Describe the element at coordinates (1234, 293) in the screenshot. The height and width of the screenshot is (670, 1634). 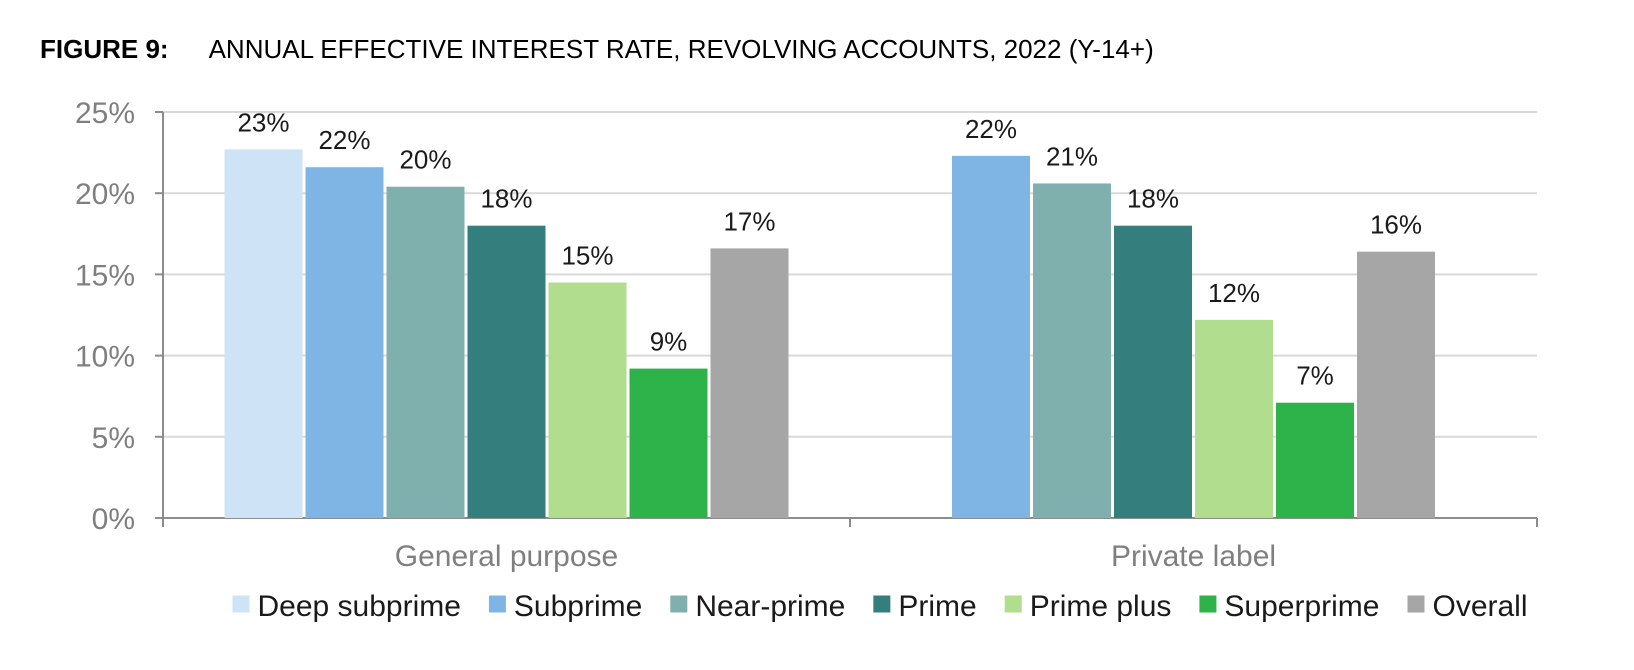
I see `data-label: 12%` at that location.